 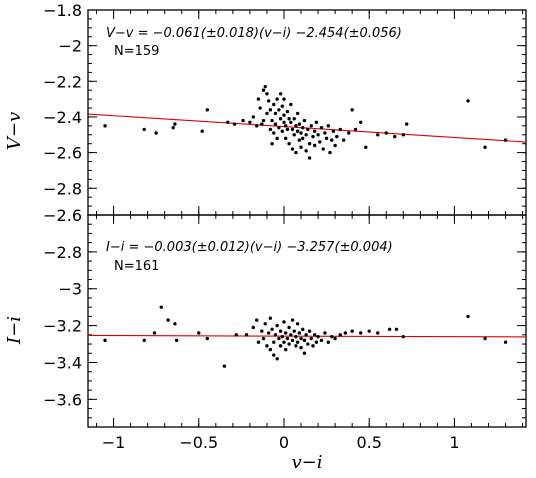 What do you see at coordinates (249, 247) in the screenshot?
I see `bottom-equation: I−i = −0.003(±0.012)(v−i) −3.257(±0.004)` at bounding box center [249, 247].